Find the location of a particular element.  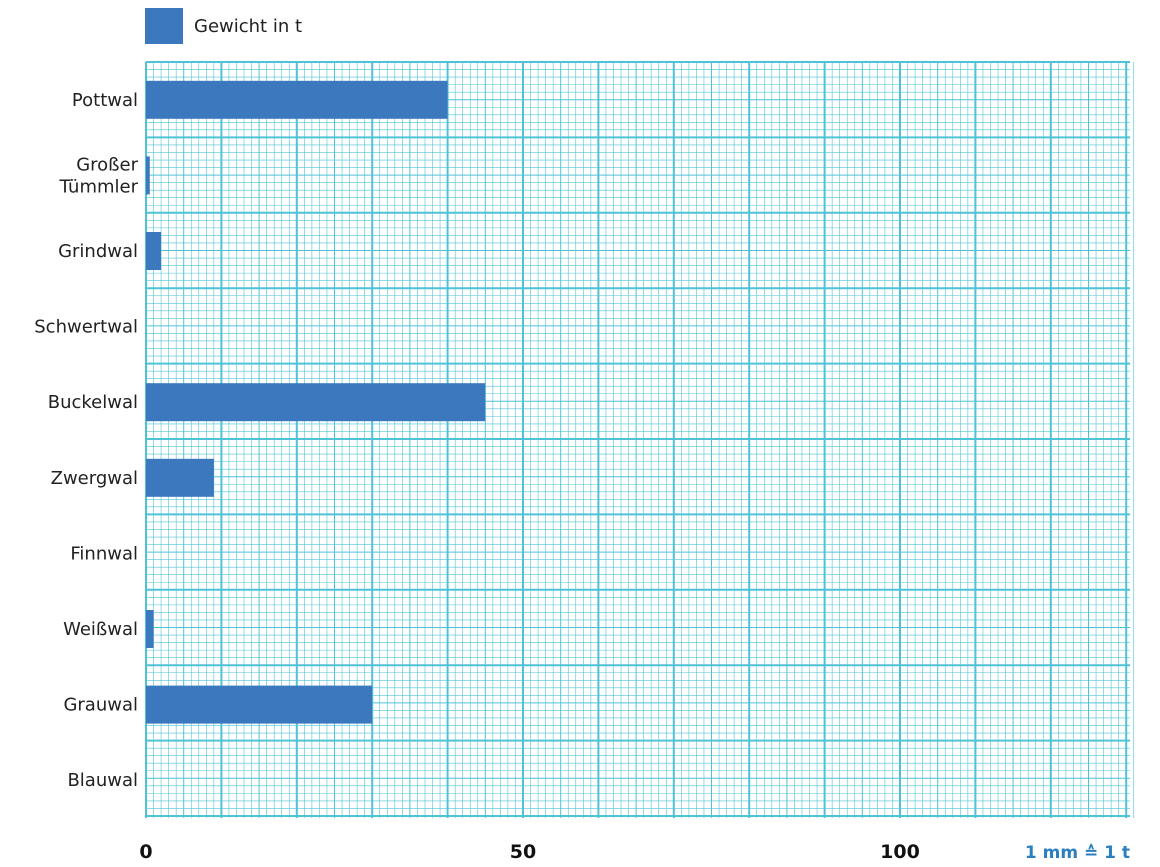

category-label: Weißwal is located at coordinates (100, 629).